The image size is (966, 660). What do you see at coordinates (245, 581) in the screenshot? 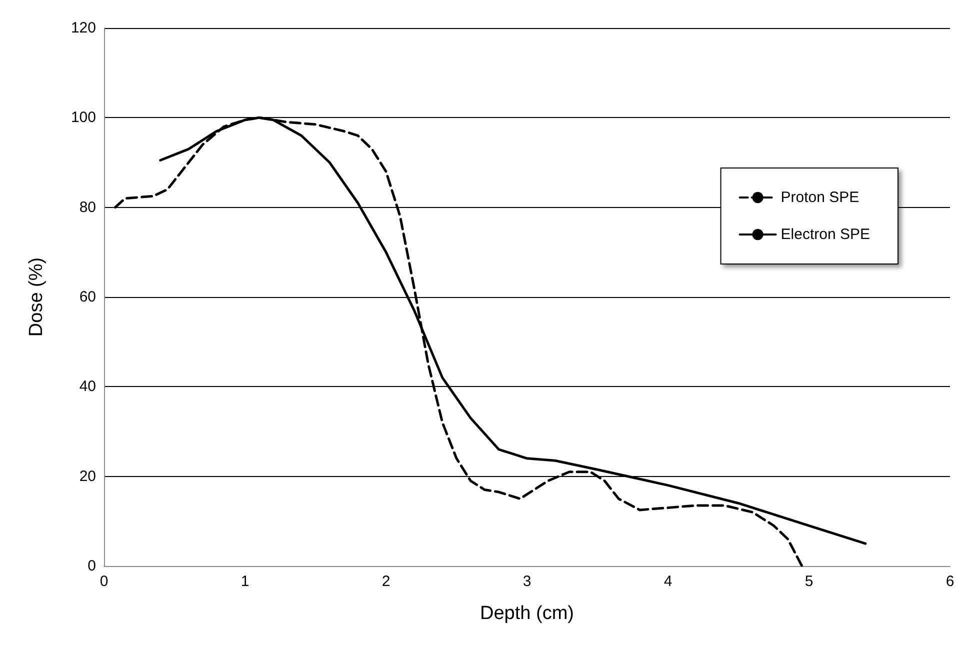
I see `x-tick-label: 1` at bounding box center [245, 581].